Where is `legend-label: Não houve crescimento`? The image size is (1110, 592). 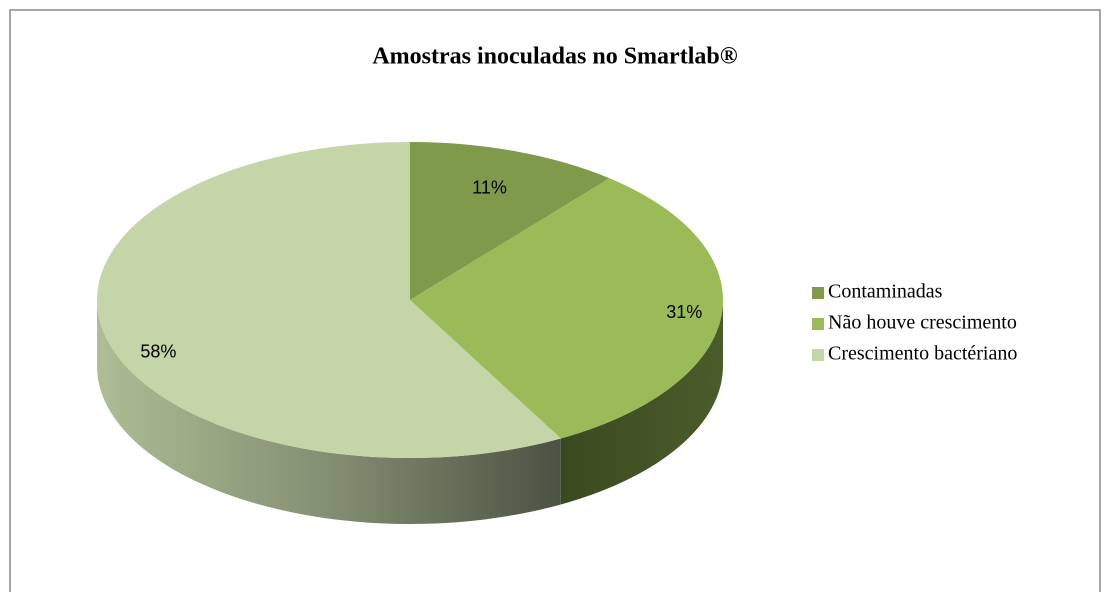 legend-label: Não houve crescimento is located at coordinates (922, 323).